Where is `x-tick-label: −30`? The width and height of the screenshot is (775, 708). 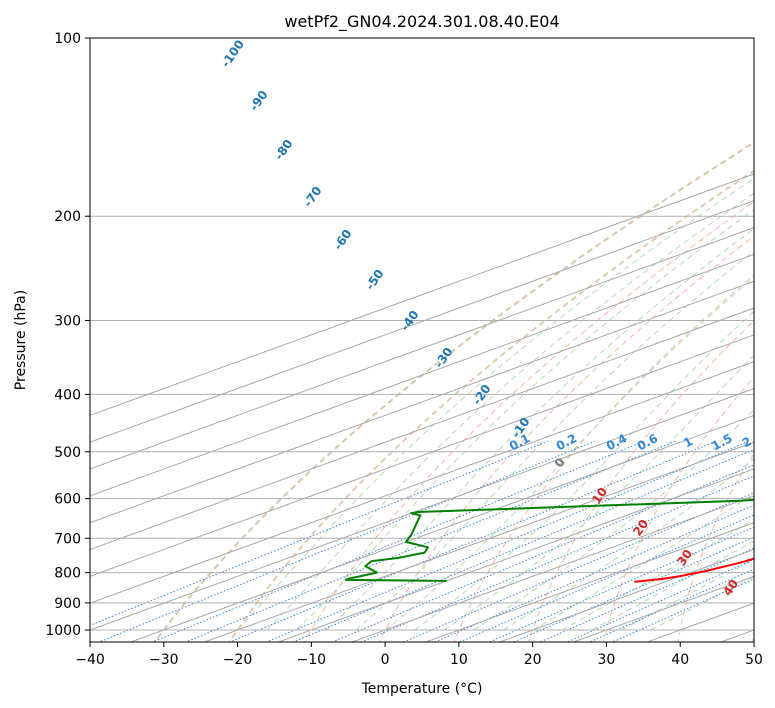
x-tick-label: −30 is located at coordinates (164, 660).